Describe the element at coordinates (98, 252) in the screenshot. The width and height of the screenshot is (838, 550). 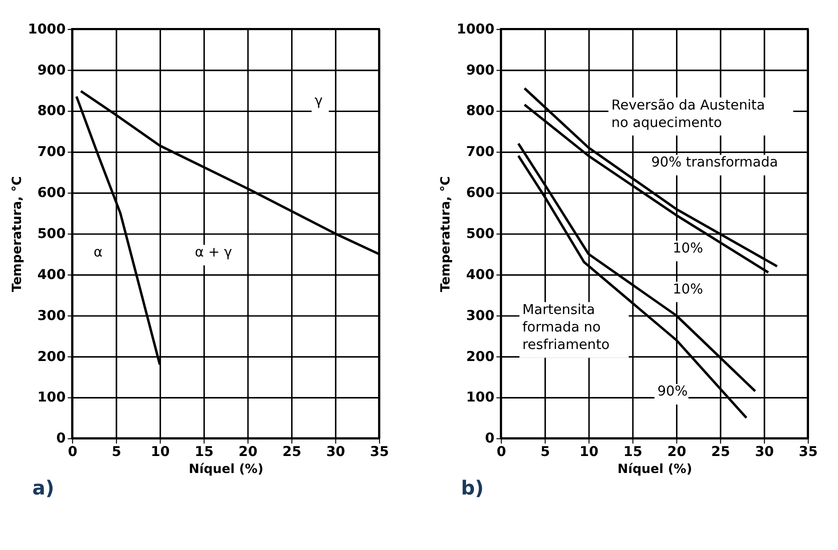
I see `annotation: α` at that location.